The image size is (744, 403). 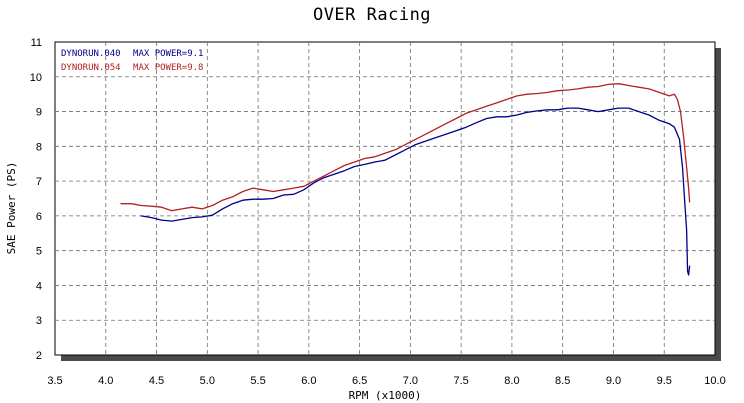 What do you see at coordinates (105, 381) in the screenshot?
I see `x-tick-label: 4.0` at bounding box center [105, 381].